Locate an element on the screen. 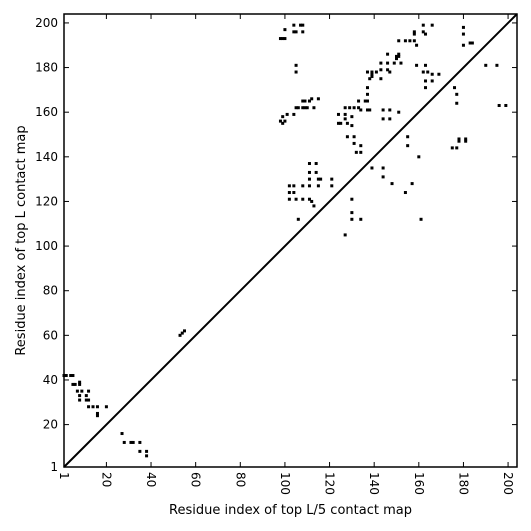 The width and height of the screenshot is (531, 531). y-tick-label: 1 is located at coordinates (54, 467).